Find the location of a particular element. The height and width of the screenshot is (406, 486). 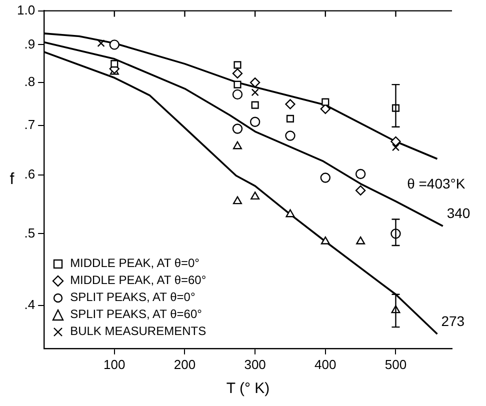

y-tick-label: .8 is located at coordinates (30, 82).